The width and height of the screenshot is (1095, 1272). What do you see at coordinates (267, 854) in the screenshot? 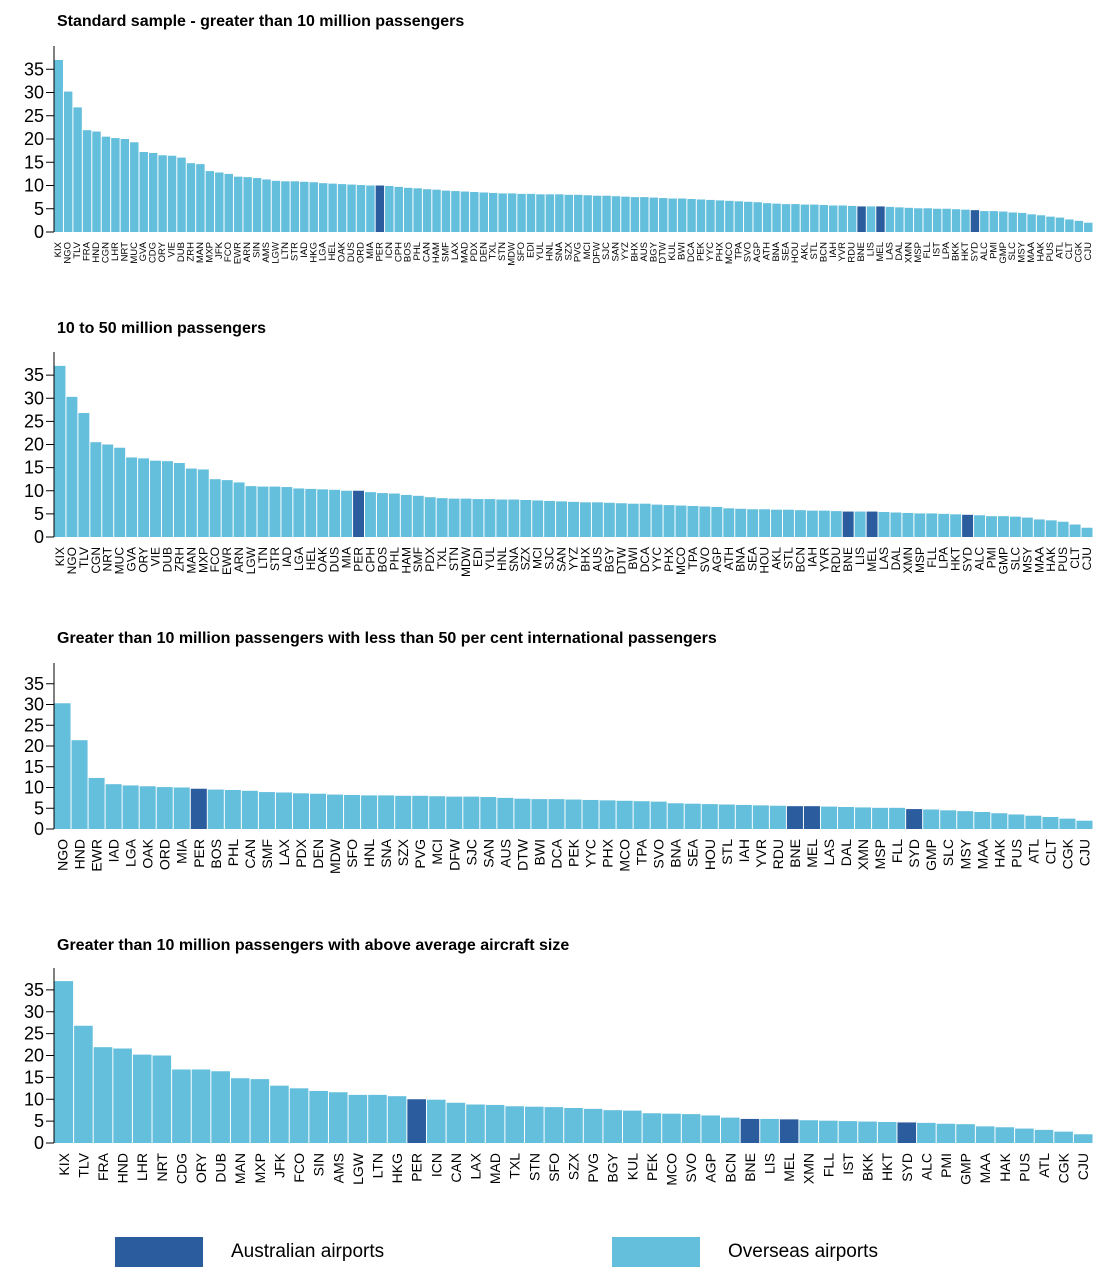
I see `x-tick-label: SMF` at bounding box center [267, 854].